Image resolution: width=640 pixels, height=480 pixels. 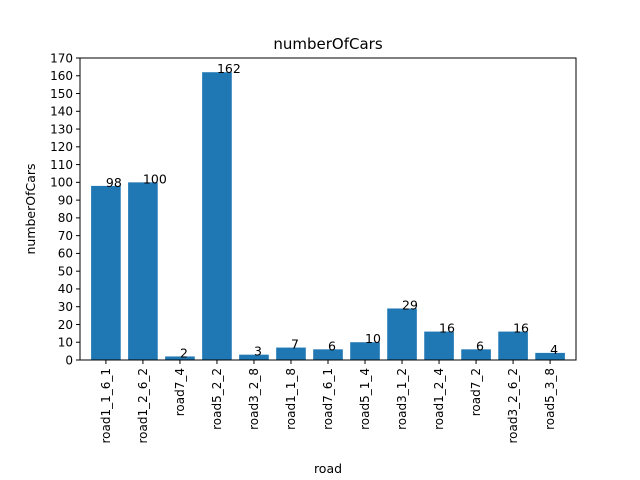 I want to click on y-tick-label-10: 10, so click(x=65, y=343).